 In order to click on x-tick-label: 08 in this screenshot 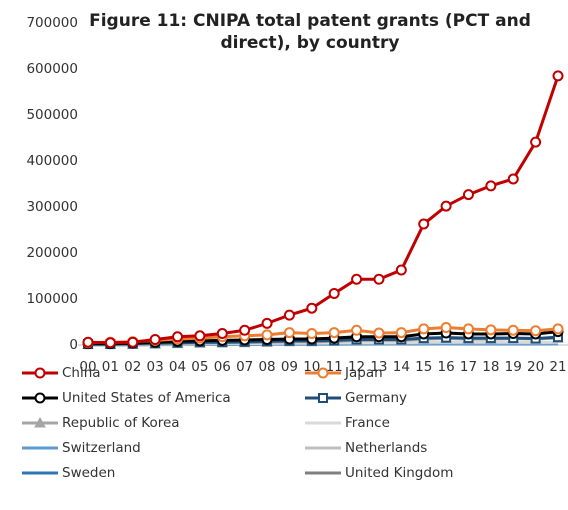, I will do `click(266, 367)`.